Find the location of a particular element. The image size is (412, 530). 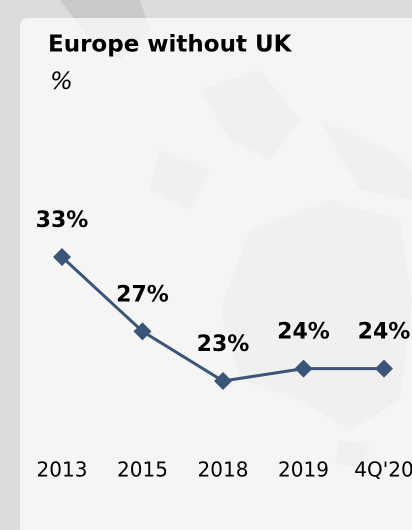

x-tick-label: 4Q'20 is located at coordinates (383, 470).